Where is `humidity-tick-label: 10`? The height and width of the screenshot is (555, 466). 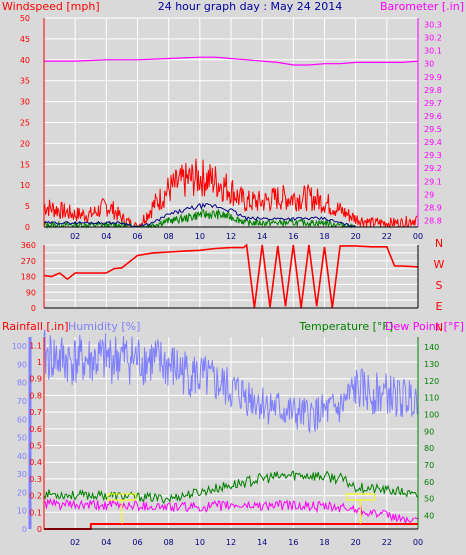 humidity-tick-label: 10 is located at coordinates (22, 511).